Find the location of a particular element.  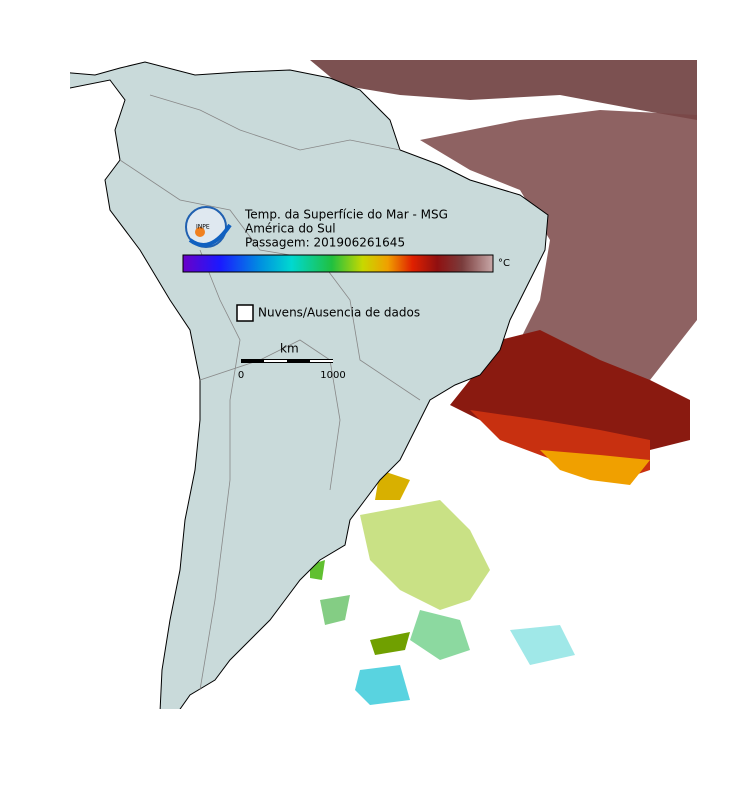

region: América do Sul is located at coordinates (290, 229).